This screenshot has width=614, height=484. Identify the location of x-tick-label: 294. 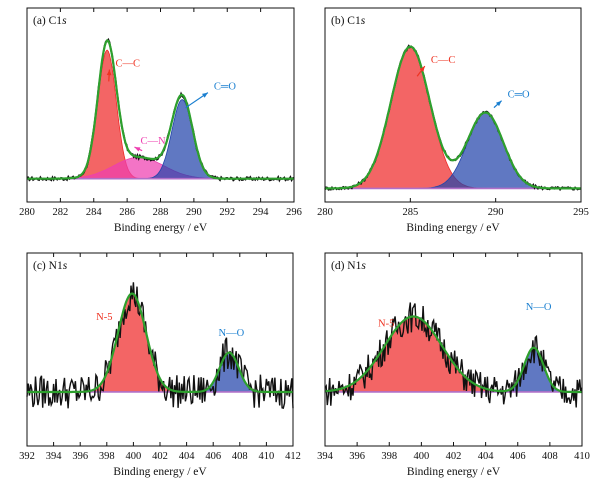
(261, 212).